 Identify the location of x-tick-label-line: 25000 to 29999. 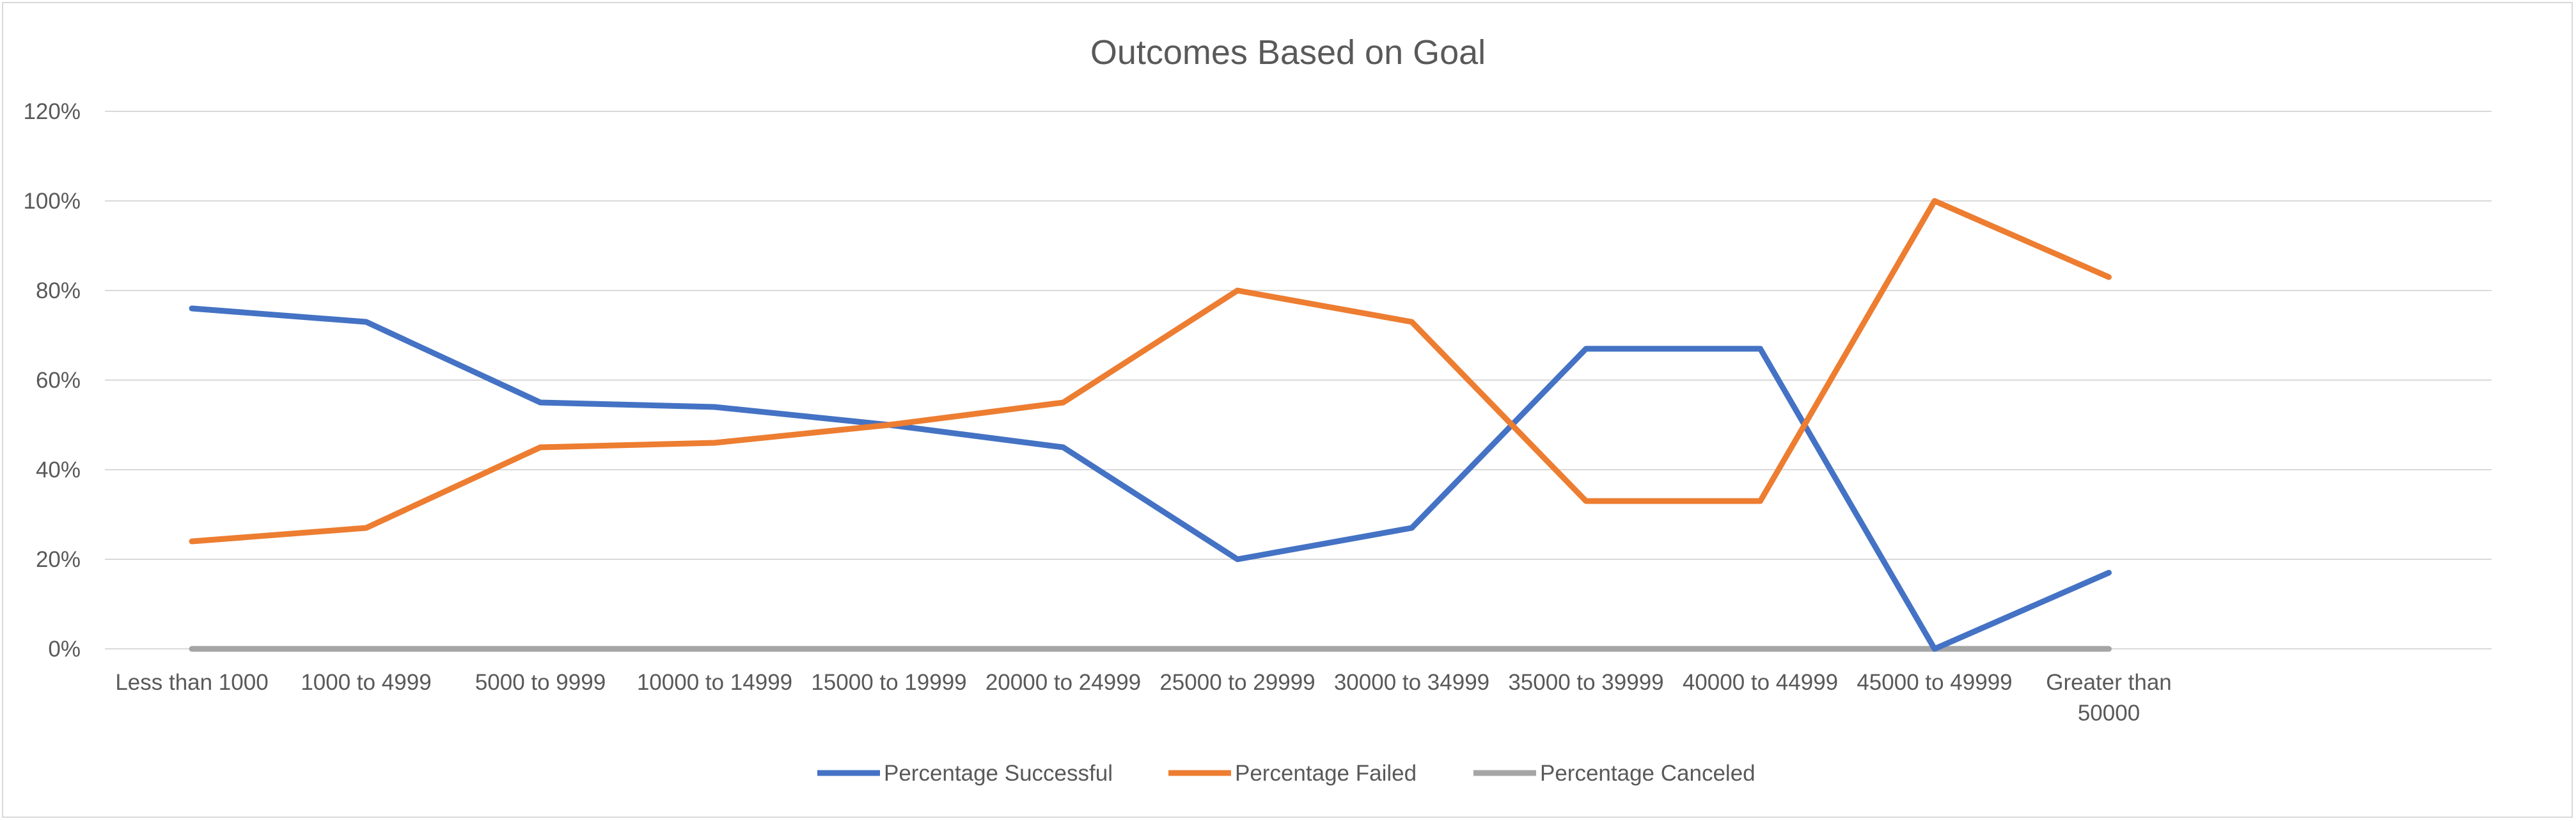
(1237, 682).